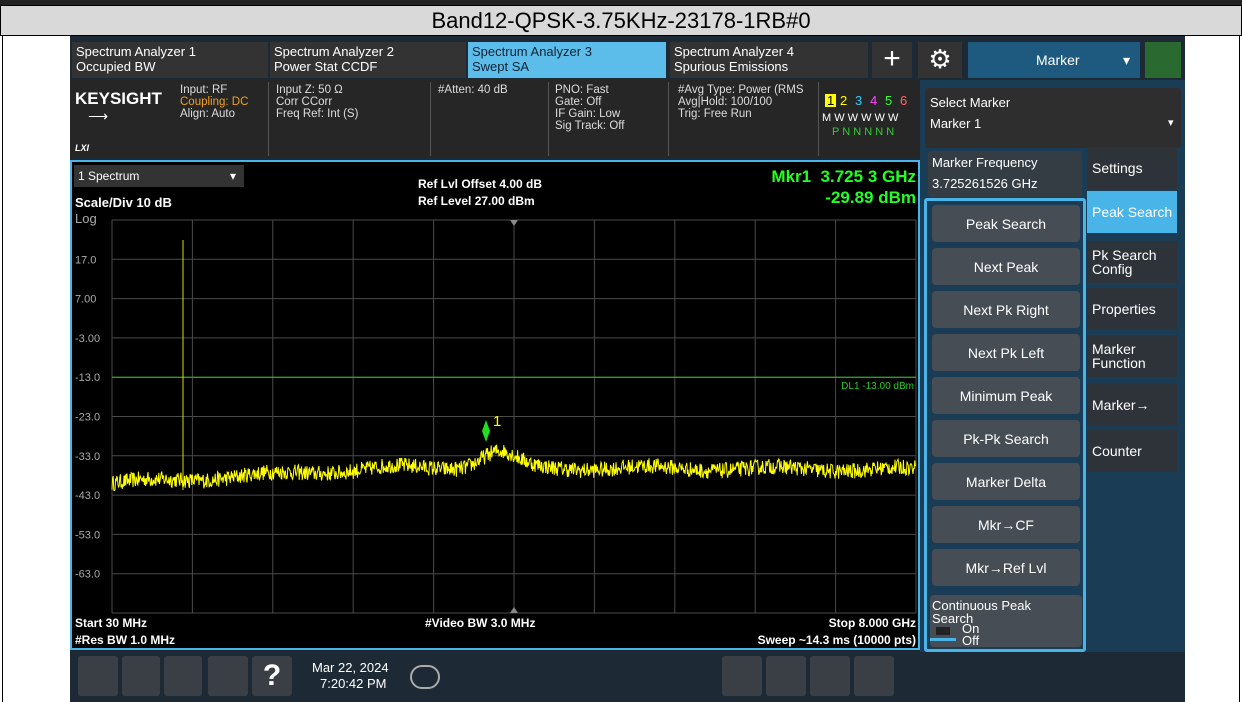  Describe the element at coordinates (1132, 356) in the screenshot. I see `side-tab: Marker Function` at that location.